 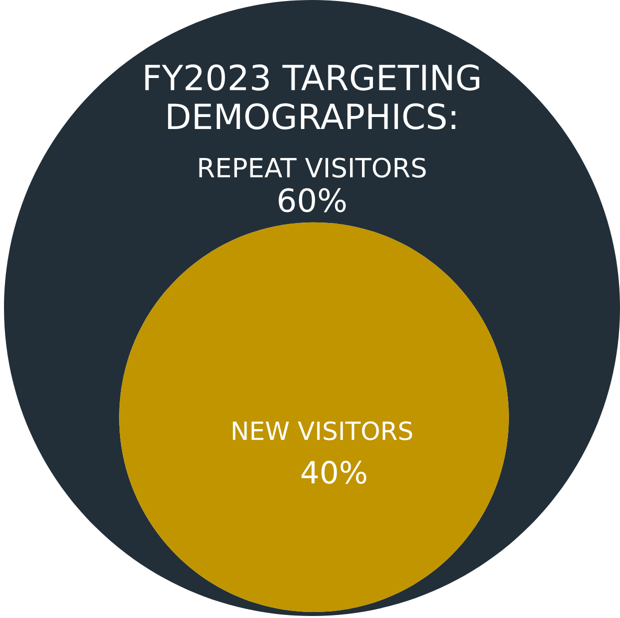 What do you see at coordinates (334, 472) in the screenshot?
I see `data-label: 40%` at bounding box center [334, 472].